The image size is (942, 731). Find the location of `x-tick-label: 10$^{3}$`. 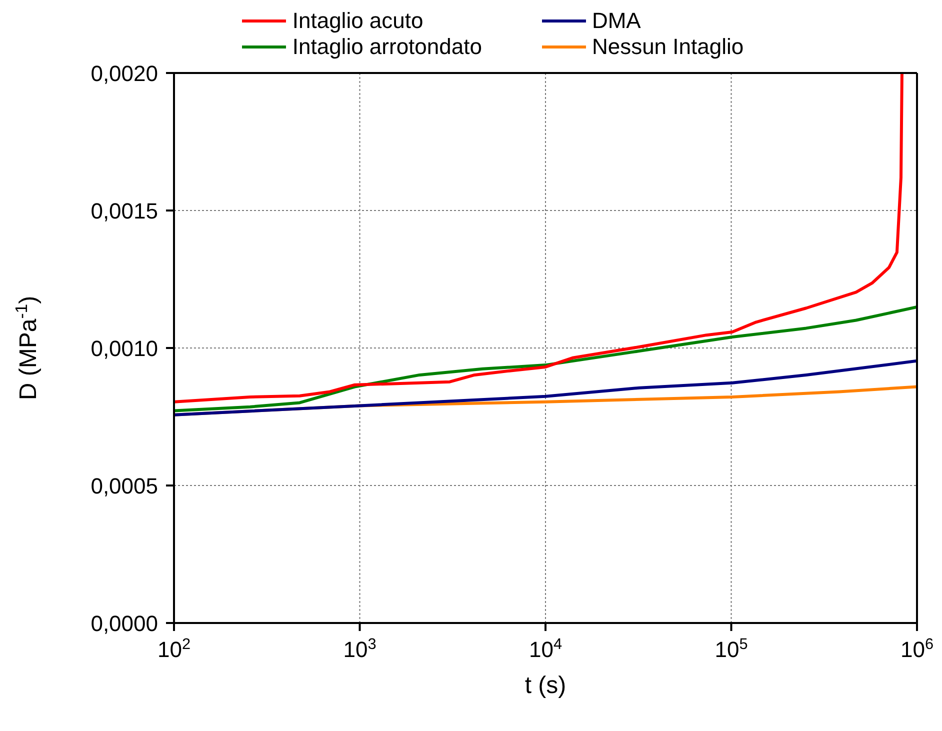

x-tick-label: 10$^{3}$ is located at coordinates (359, 649).